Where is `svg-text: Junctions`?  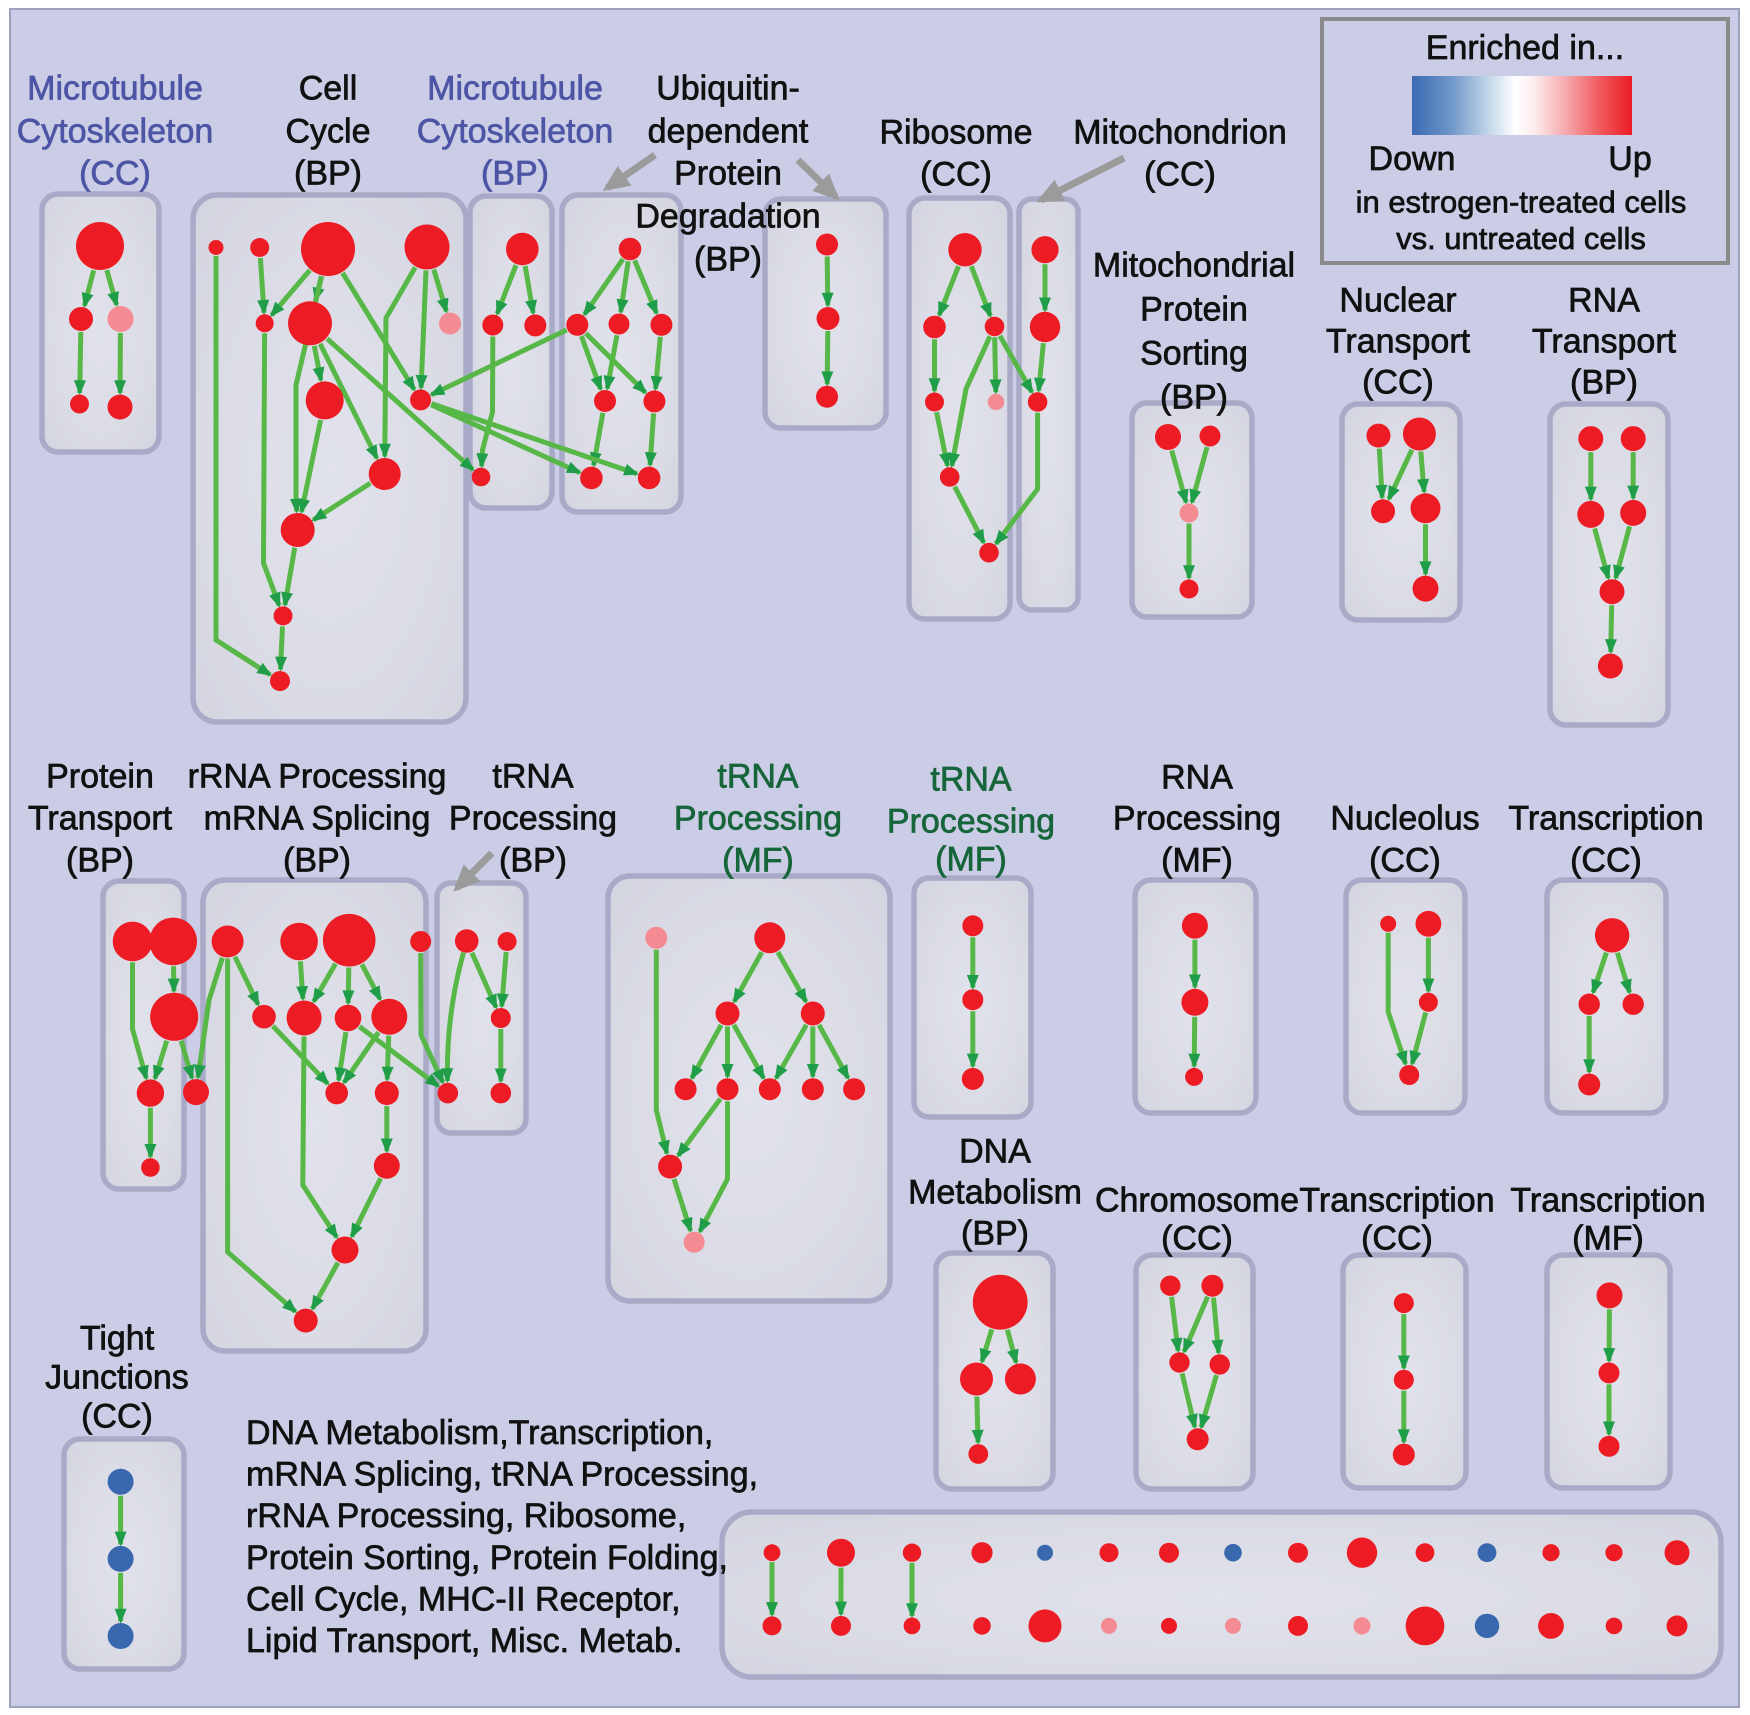 svg-text: Junctions is located at coordinates (117, 1378).